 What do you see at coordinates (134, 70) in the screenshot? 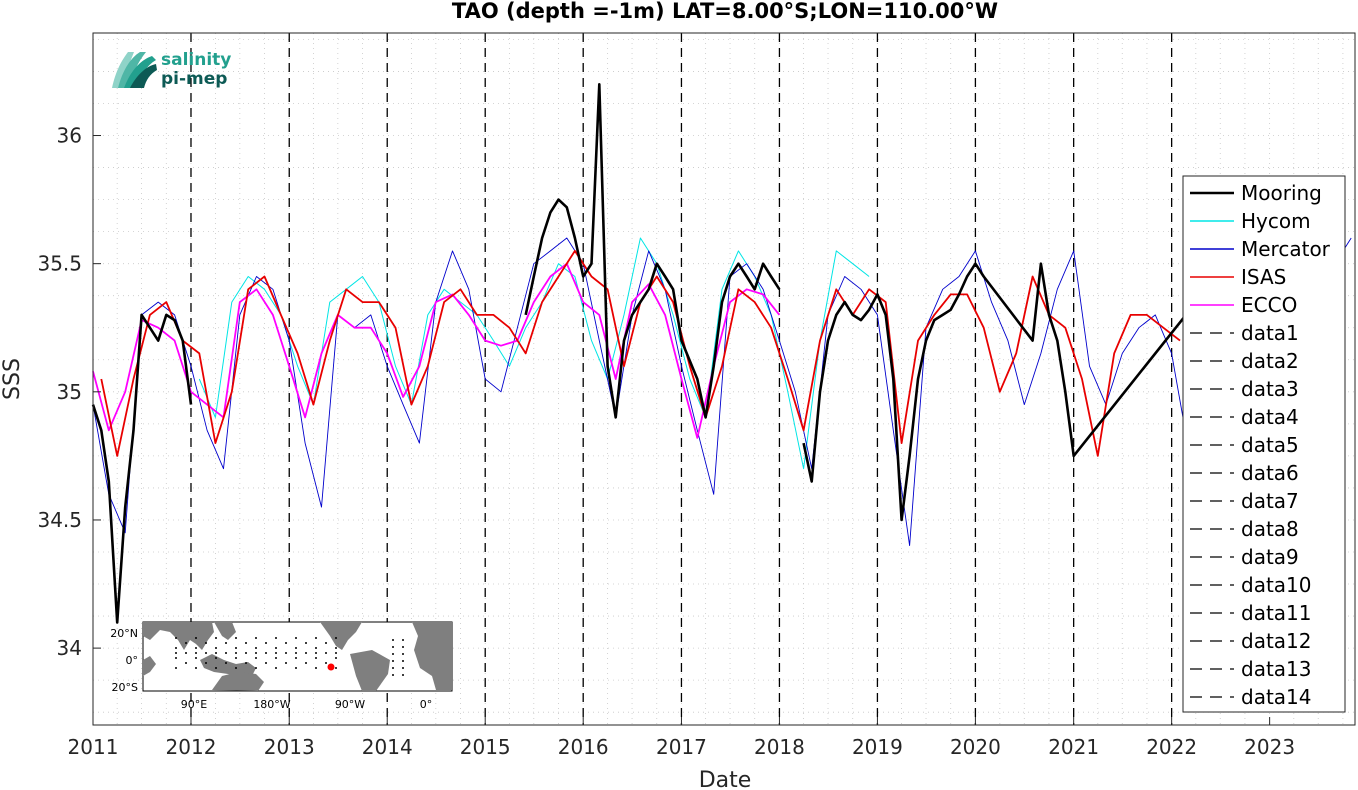
I see `logo-waves-icon` at bounding box center [134, 70].